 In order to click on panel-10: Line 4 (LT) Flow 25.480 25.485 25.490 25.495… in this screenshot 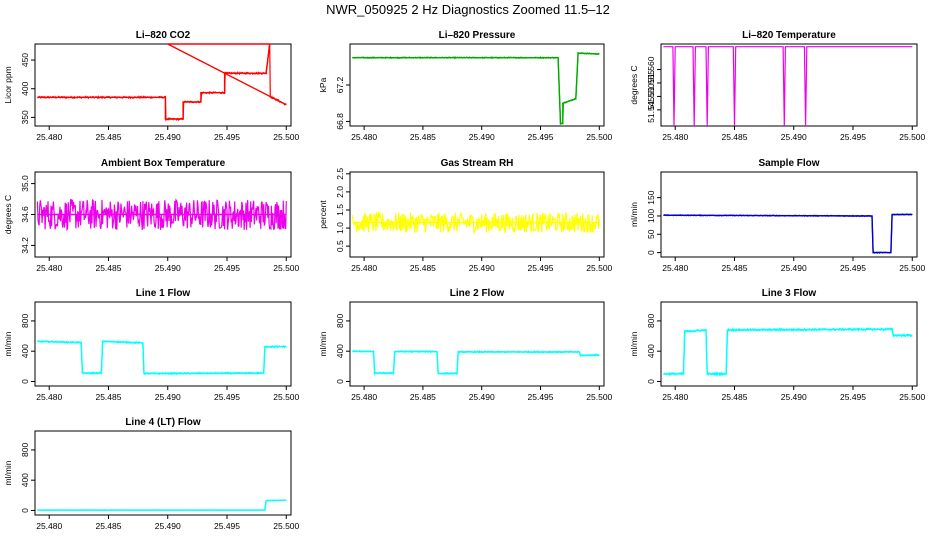, I will do `click(151, 474)`.